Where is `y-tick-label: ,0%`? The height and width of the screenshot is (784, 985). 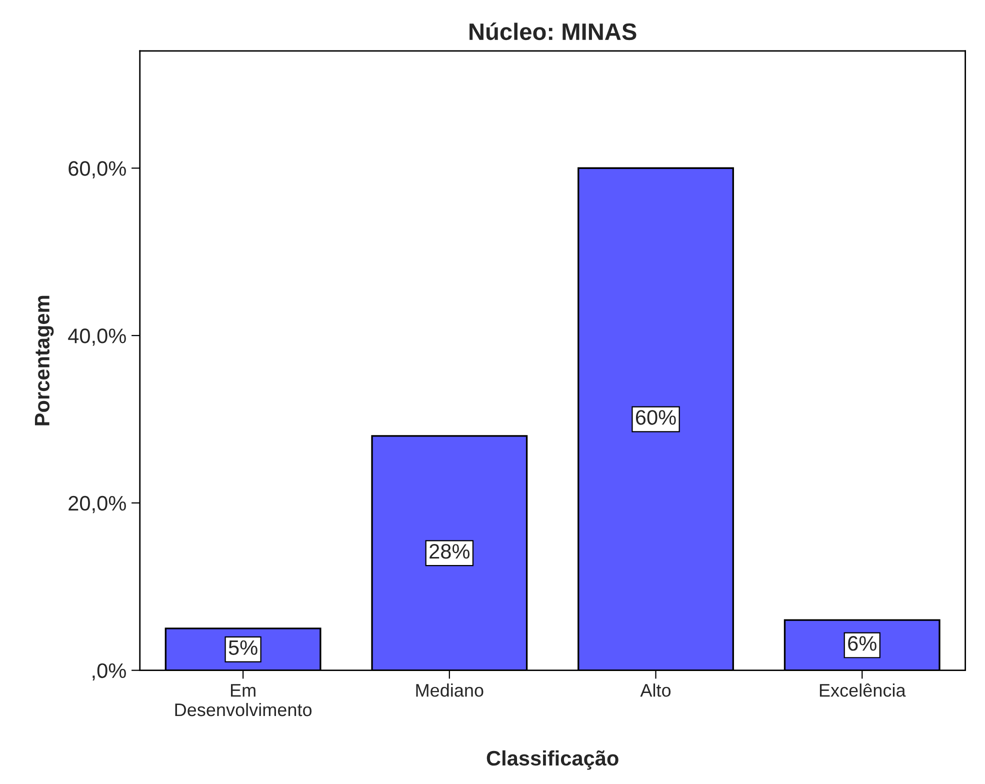
y-tick-label: ,0% is located at coordinates (109, 672).